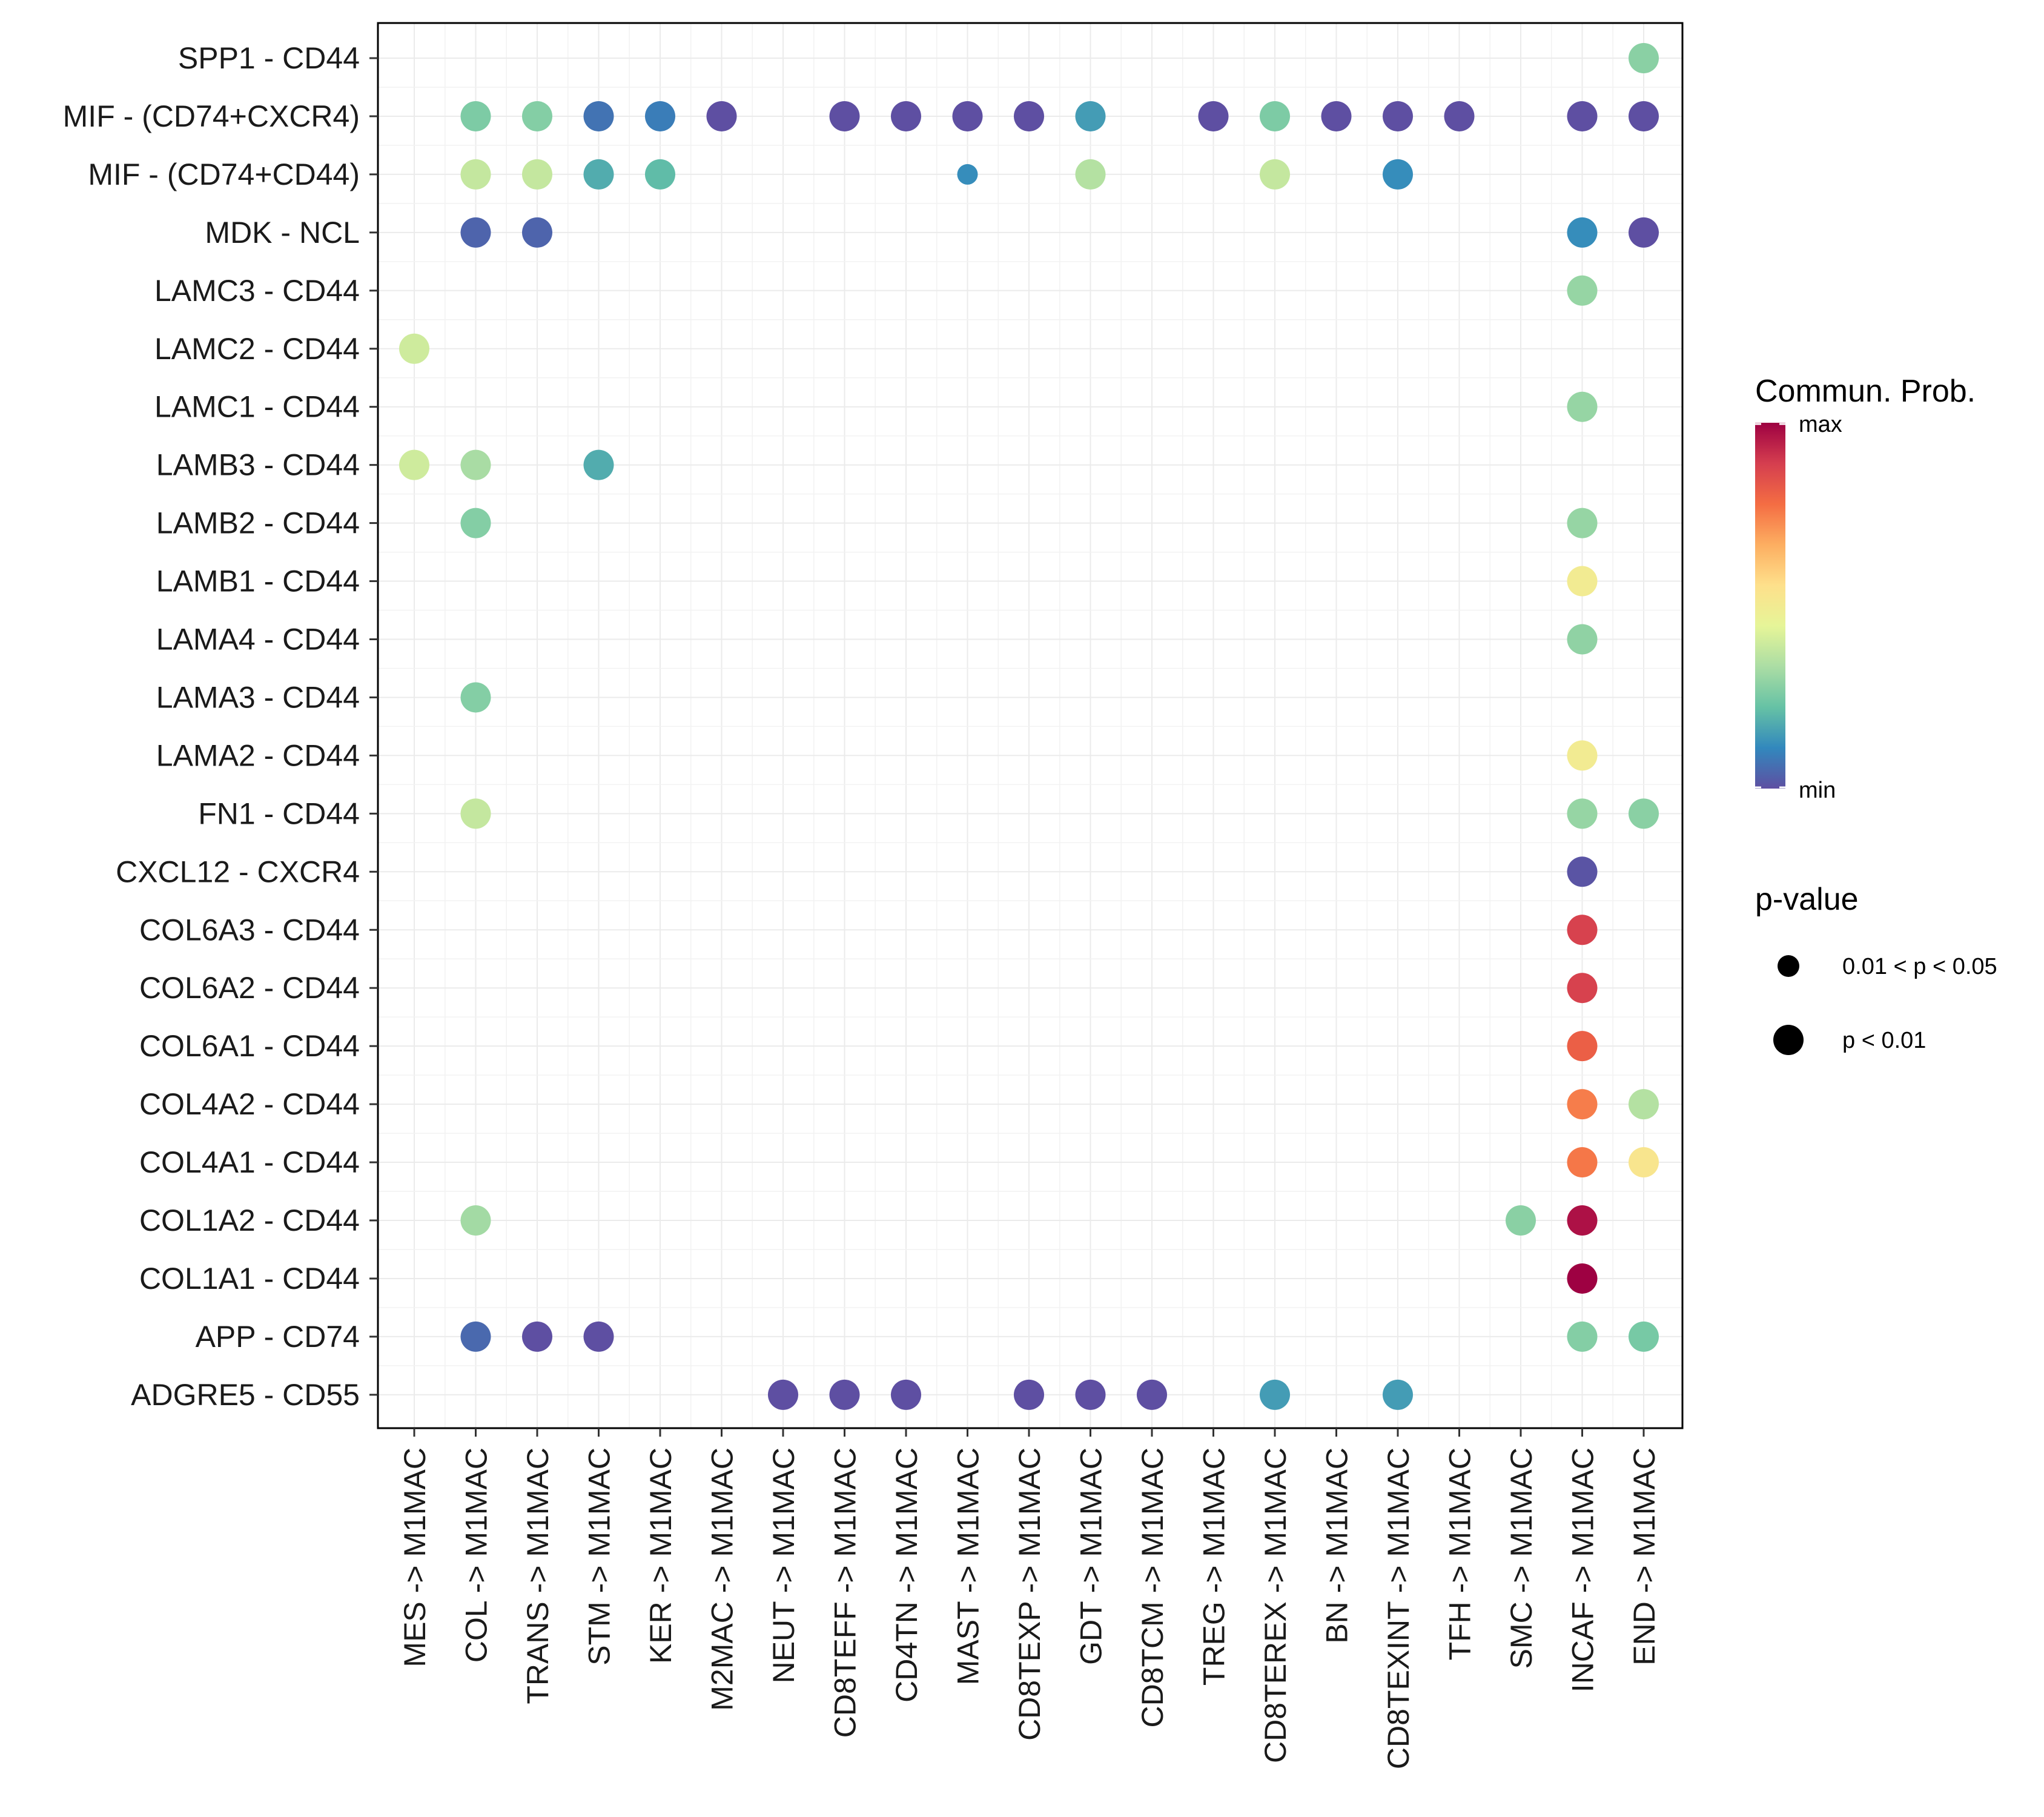 Image resolution: width=2044 pixels, height=1817 pixels. What do you see at coordinates (784, 1566) in the screenshot?
I see `x-tick-label: NEUT -> M1MAC` at bounding box center [784, 1566].